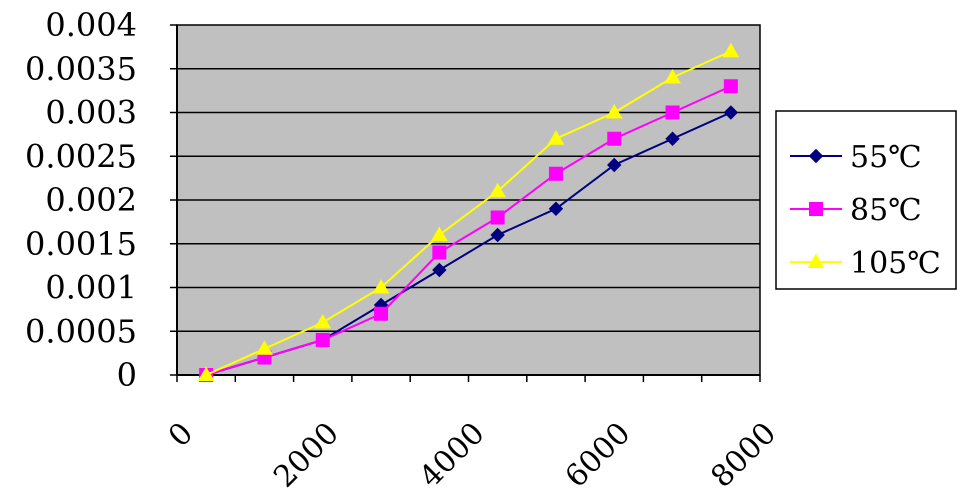 The width and height of the screenshot is (961, 497). What do you see at coordinates (91, 288) in the screenshot?
I see `y-tick-label: 0.001` at bounding box center [91, 288].